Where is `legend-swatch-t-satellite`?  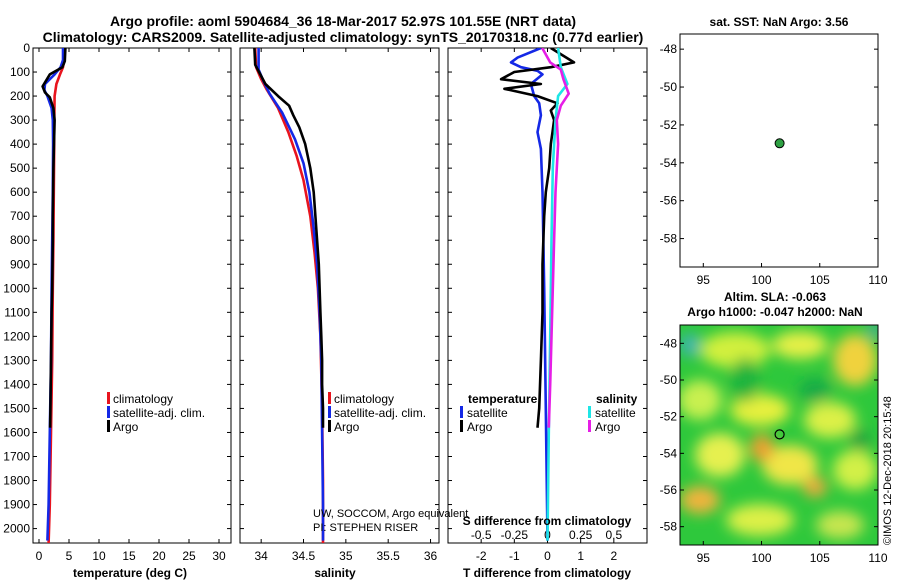
legend-swatch-t-satellite is located at coordinates (461, 412).